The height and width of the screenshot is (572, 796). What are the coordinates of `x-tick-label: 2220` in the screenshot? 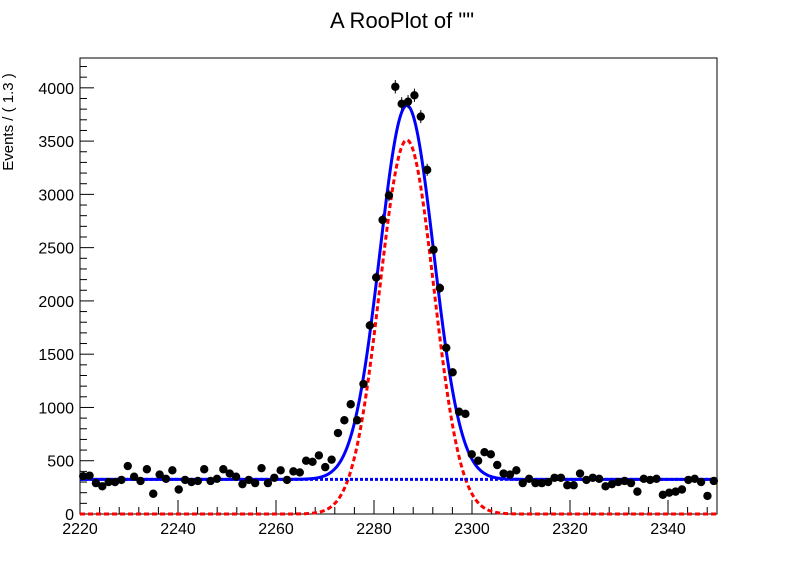 It's located at (80, 529).